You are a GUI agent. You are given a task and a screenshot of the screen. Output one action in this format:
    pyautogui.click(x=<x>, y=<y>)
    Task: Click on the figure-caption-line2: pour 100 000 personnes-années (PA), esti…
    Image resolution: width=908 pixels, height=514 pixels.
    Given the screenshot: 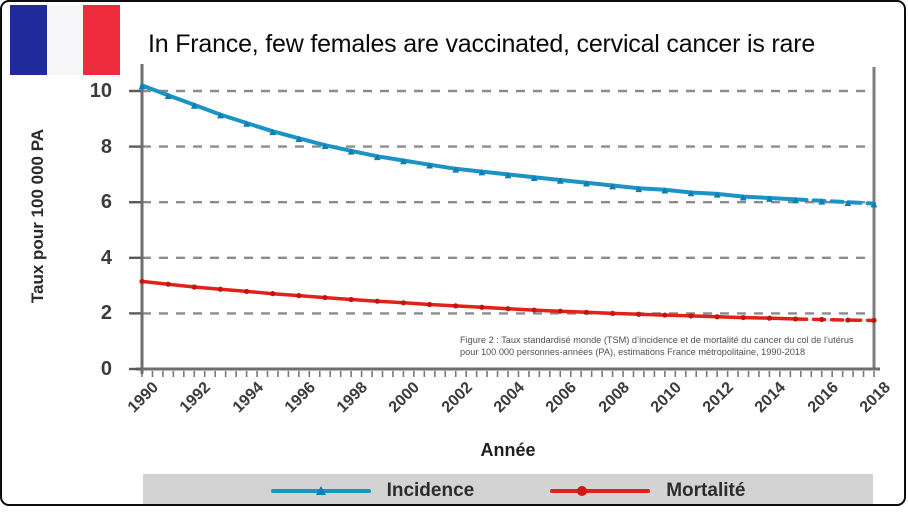 What is the action you would take?
    pyautogui.click(x=633, y=351)
    